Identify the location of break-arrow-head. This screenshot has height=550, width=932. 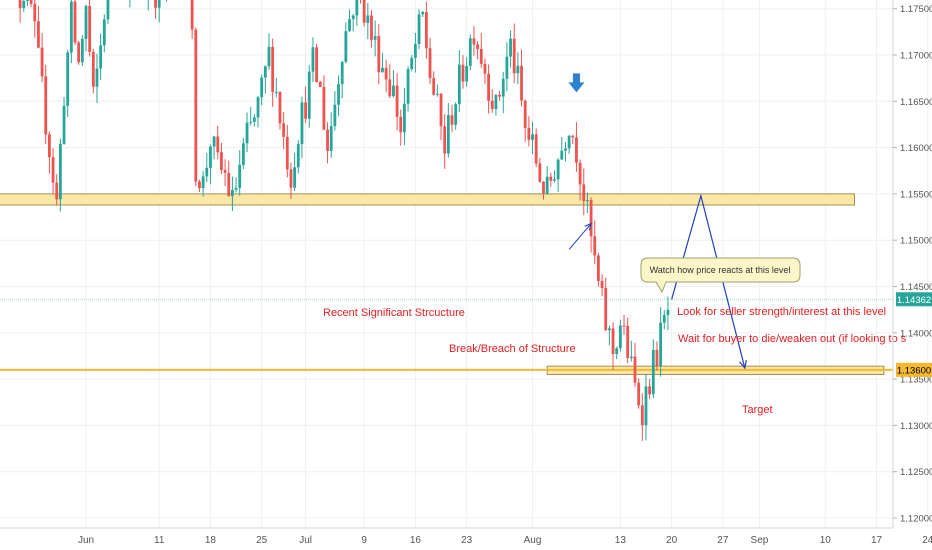
(588, 226).